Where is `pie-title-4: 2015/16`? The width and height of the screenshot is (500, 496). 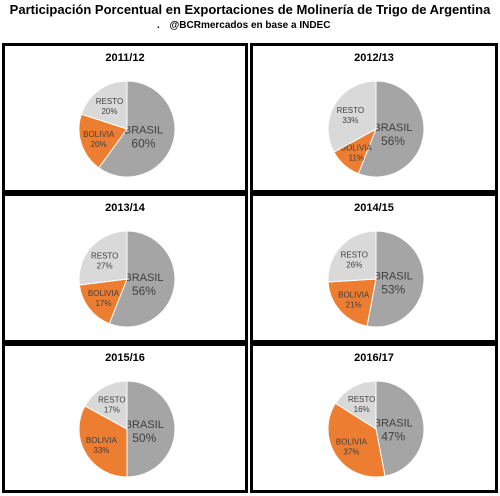
pie-title-4: 2015/16 is located at coordinates (125, 358).